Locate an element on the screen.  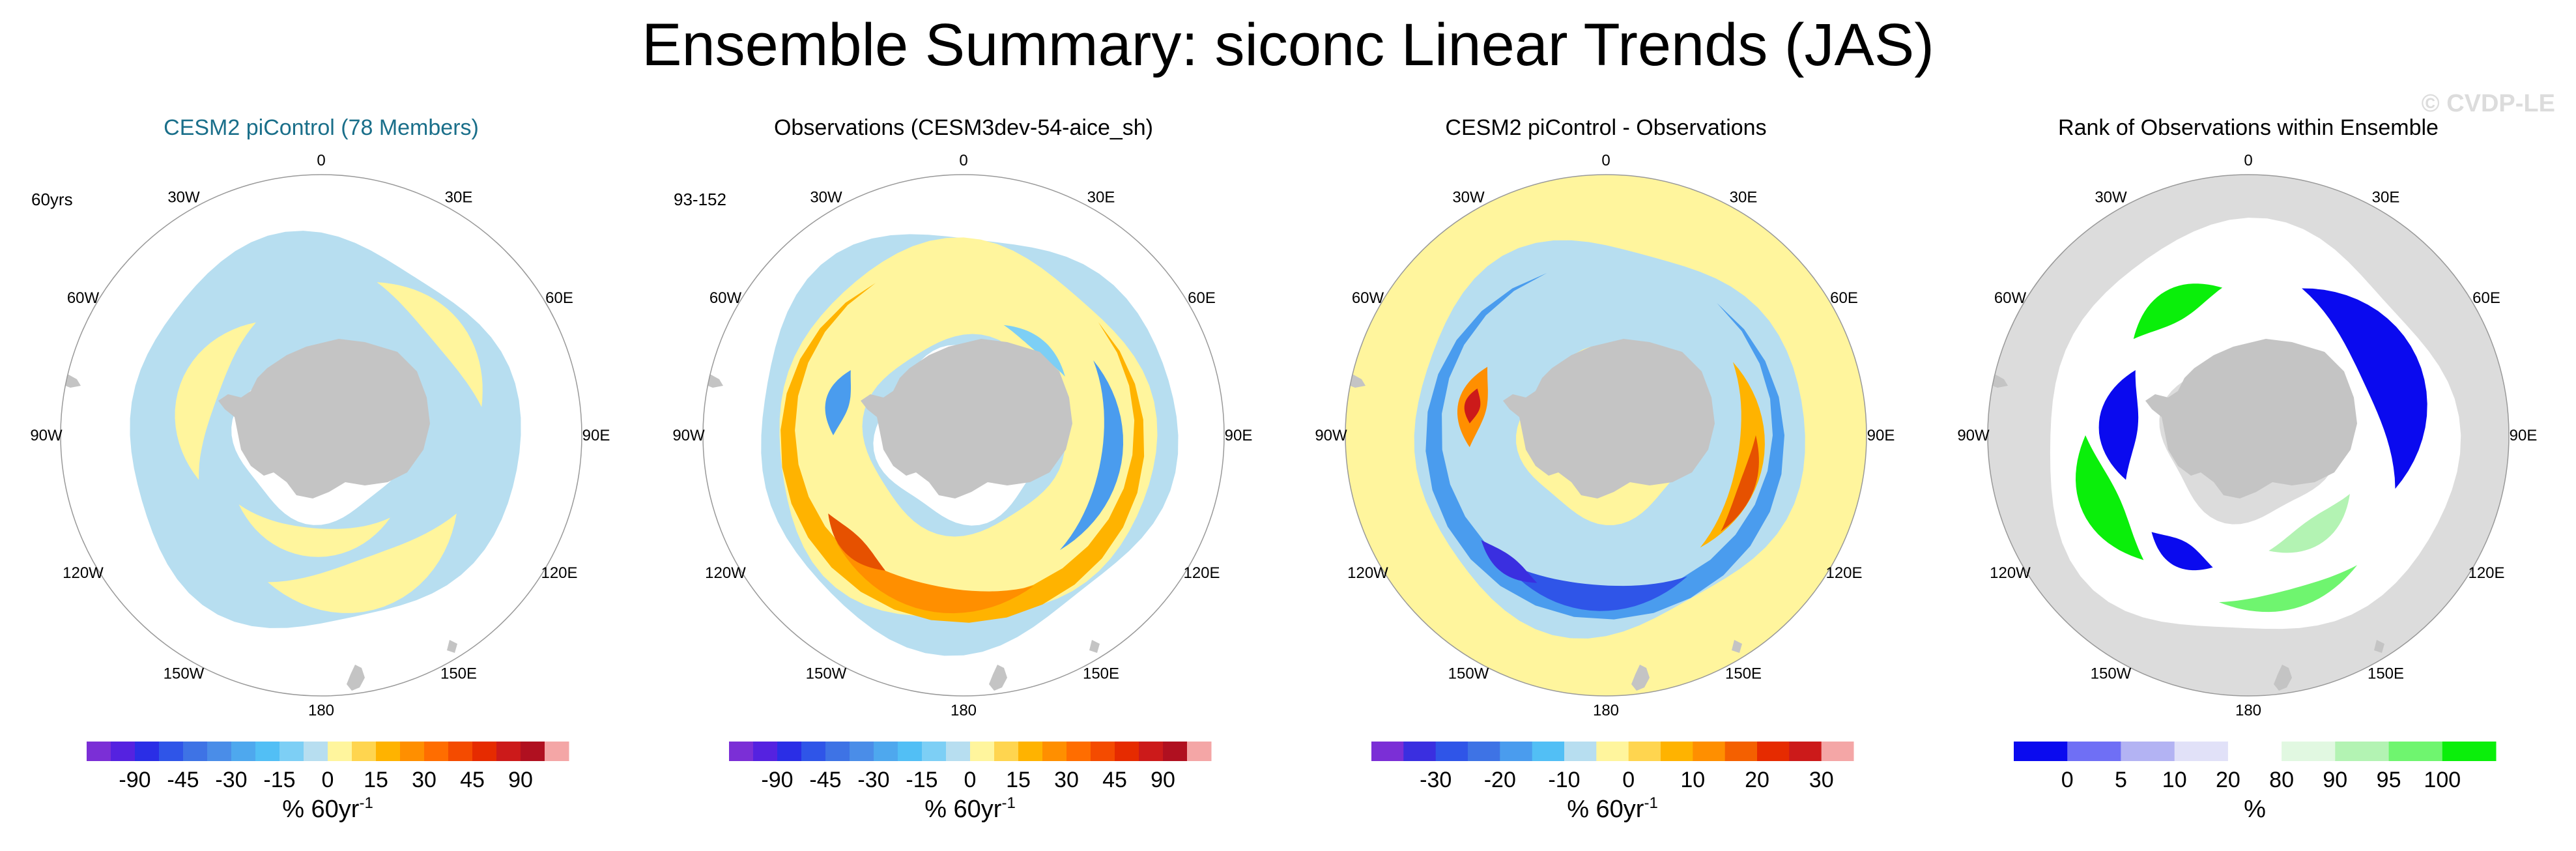
period-label: 93-152 is located at coordinates (700, 199).